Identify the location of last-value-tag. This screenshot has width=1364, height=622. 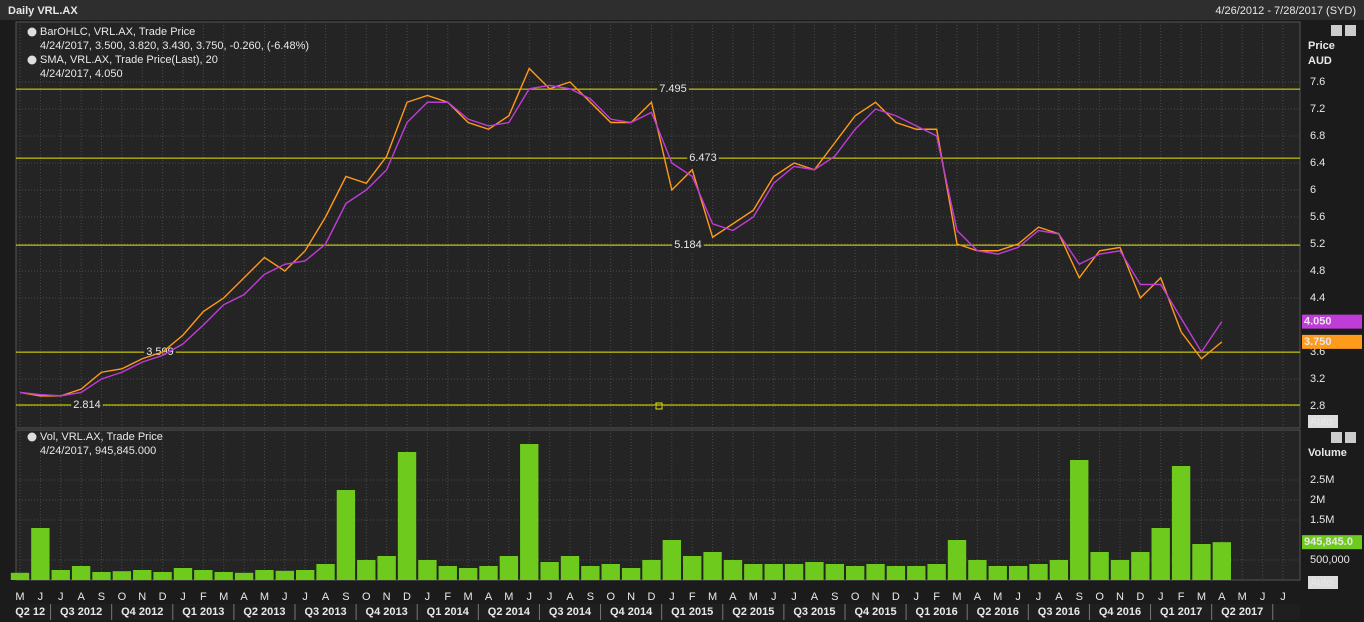
(1332, 542).